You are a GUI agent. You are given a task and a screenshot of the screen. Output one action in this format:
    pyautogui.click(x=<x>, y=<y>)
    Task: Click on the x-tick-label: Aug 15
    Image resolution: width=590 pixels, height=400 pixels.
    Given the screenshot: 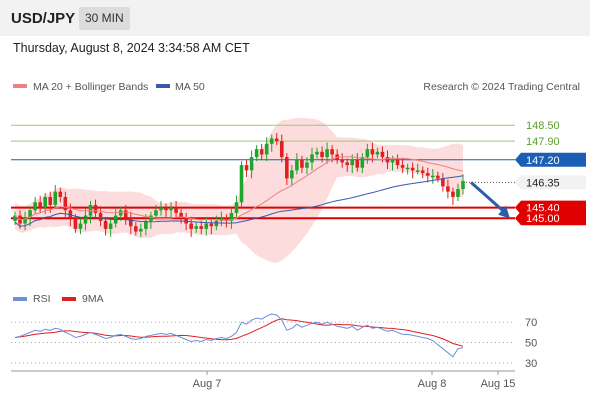 What is the action you would take?
    pyautogui.click(x=498, y=384)
    